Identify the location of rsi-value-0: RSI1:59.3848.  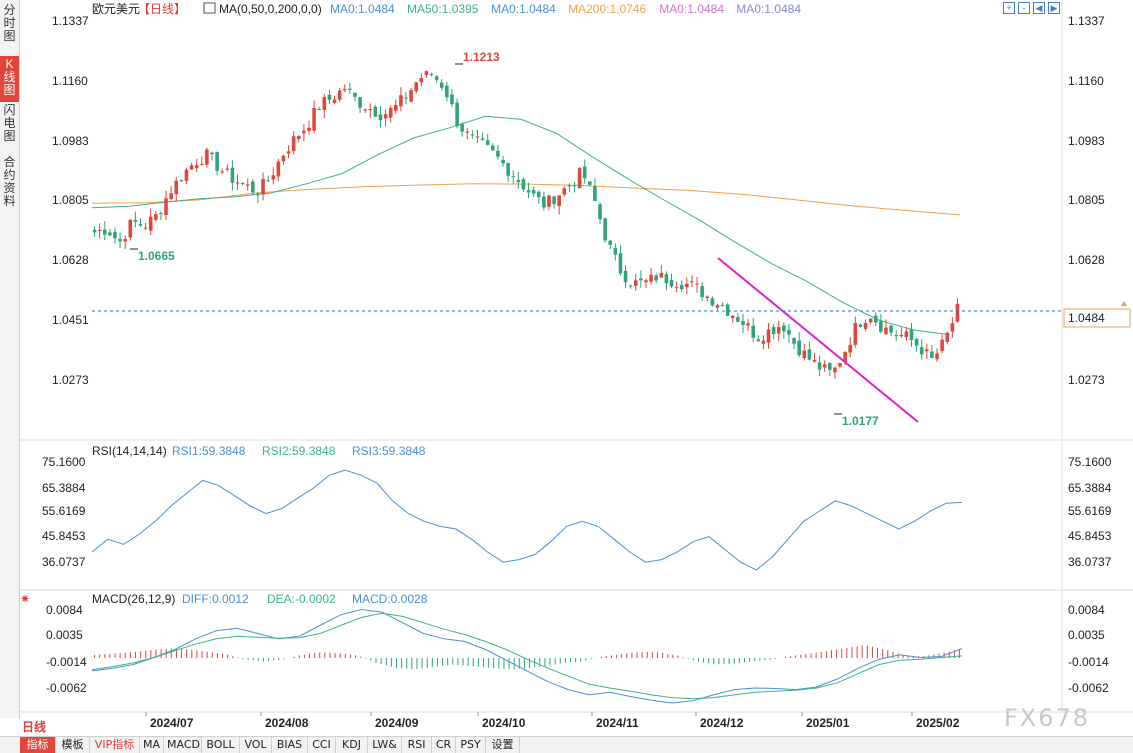
(209, 451).